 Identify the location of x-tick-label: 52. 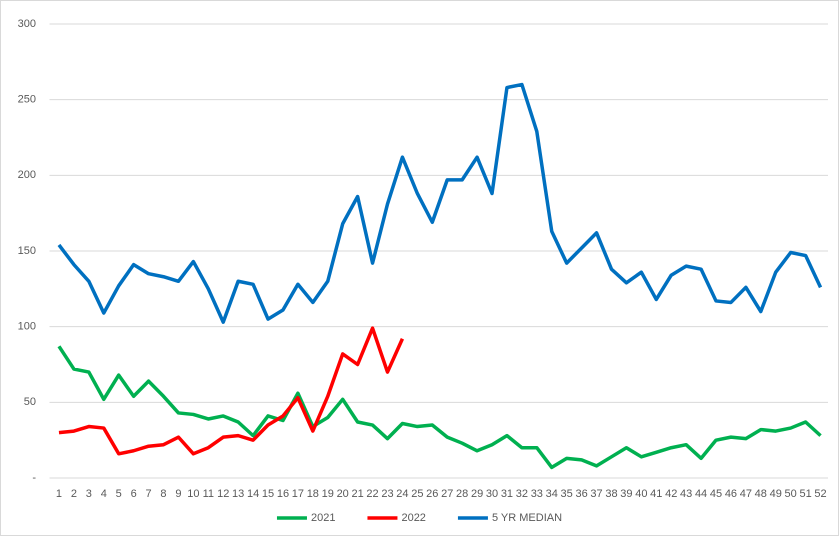
(820, 494).